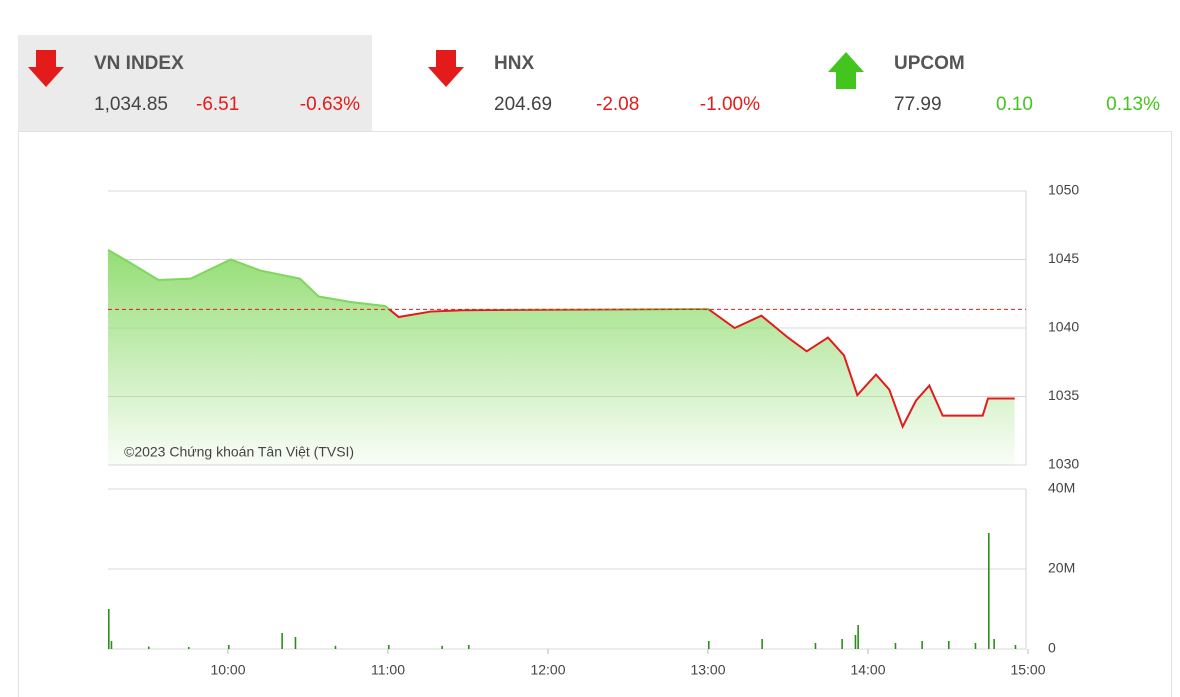  What do you see at coordinates (227, 670) in the screenshot?
I see `x-tick-label: 10:00` at bounding box center [227, 670].